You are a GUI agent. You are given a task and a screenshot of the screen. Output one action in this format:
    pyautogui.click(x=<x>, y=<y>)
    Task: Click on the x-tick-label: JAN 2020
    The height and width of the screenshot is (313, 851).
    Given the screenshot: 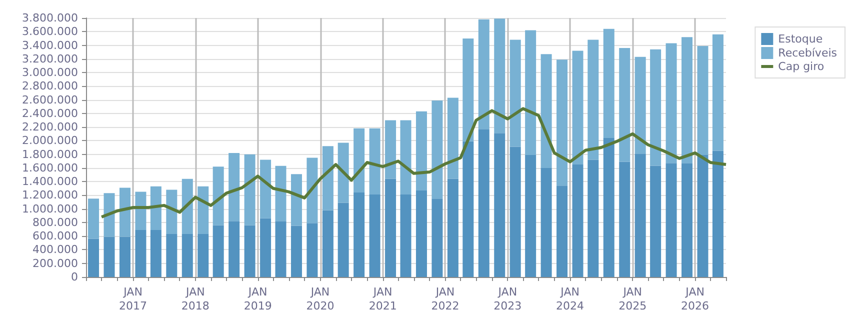 What is the action you would take?
    pyautogui.click(x=320, y=299)
    